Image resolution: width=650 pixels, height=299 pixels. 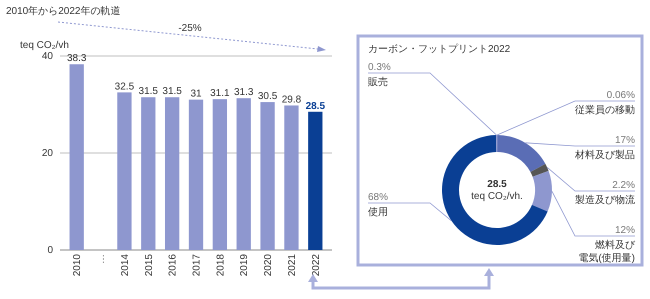 I want to click on data-label: 38.3, so click(x=76, y=58).